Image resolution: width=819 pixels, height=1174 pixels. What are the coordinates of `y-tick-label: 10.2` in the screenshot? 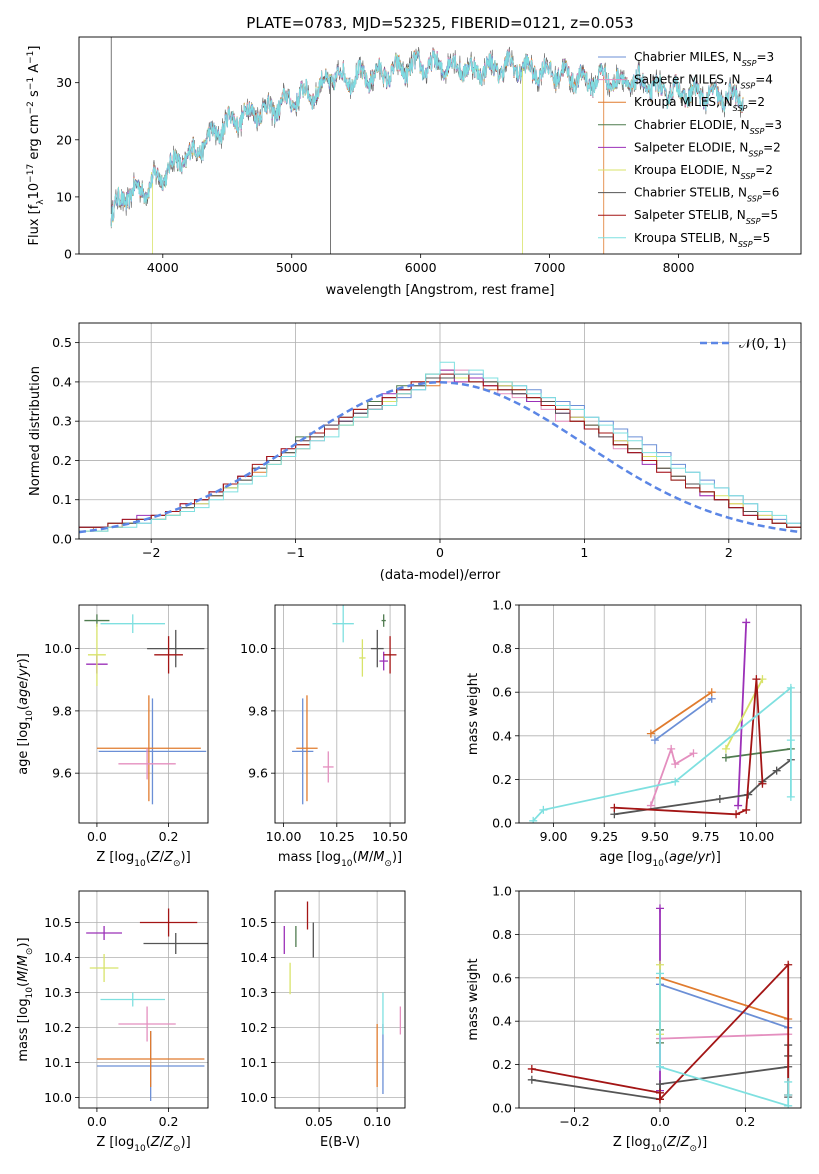 It's located at (58, 1027).